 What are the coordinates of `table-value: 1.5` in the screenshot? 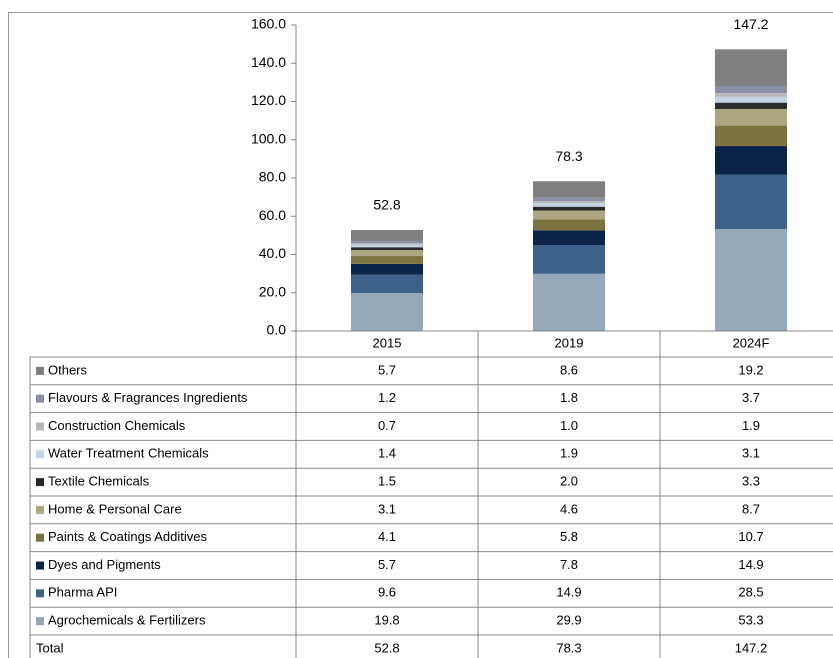 It's located at (387, 481).